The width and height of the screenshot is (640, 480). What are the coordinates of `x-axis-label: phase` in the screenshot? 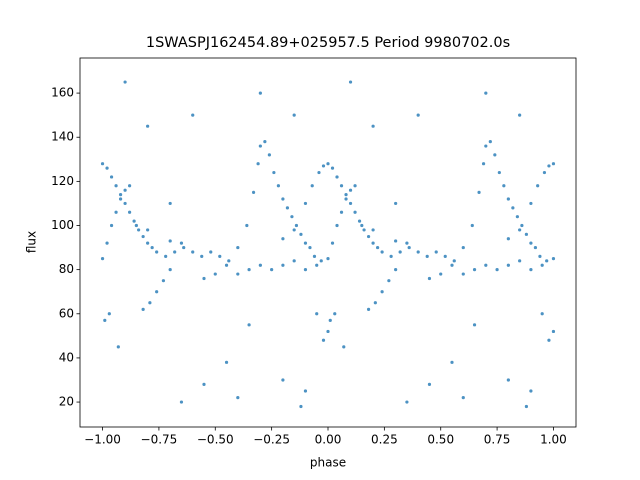 It's located at (328, 463).